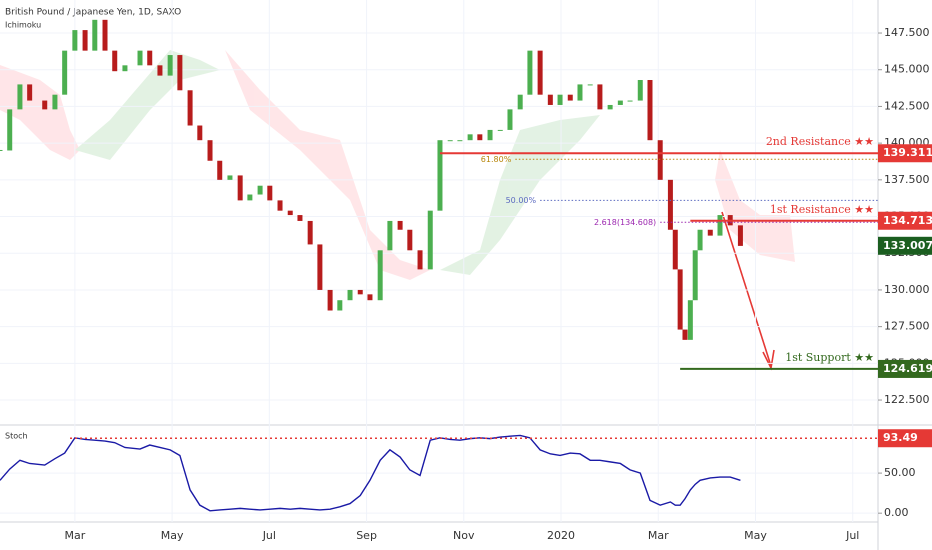 The image size is (932, 550). Describe the element at coordinates (907, 399) in the screenshot. I see `y-tick-label: 122.500` at that location.